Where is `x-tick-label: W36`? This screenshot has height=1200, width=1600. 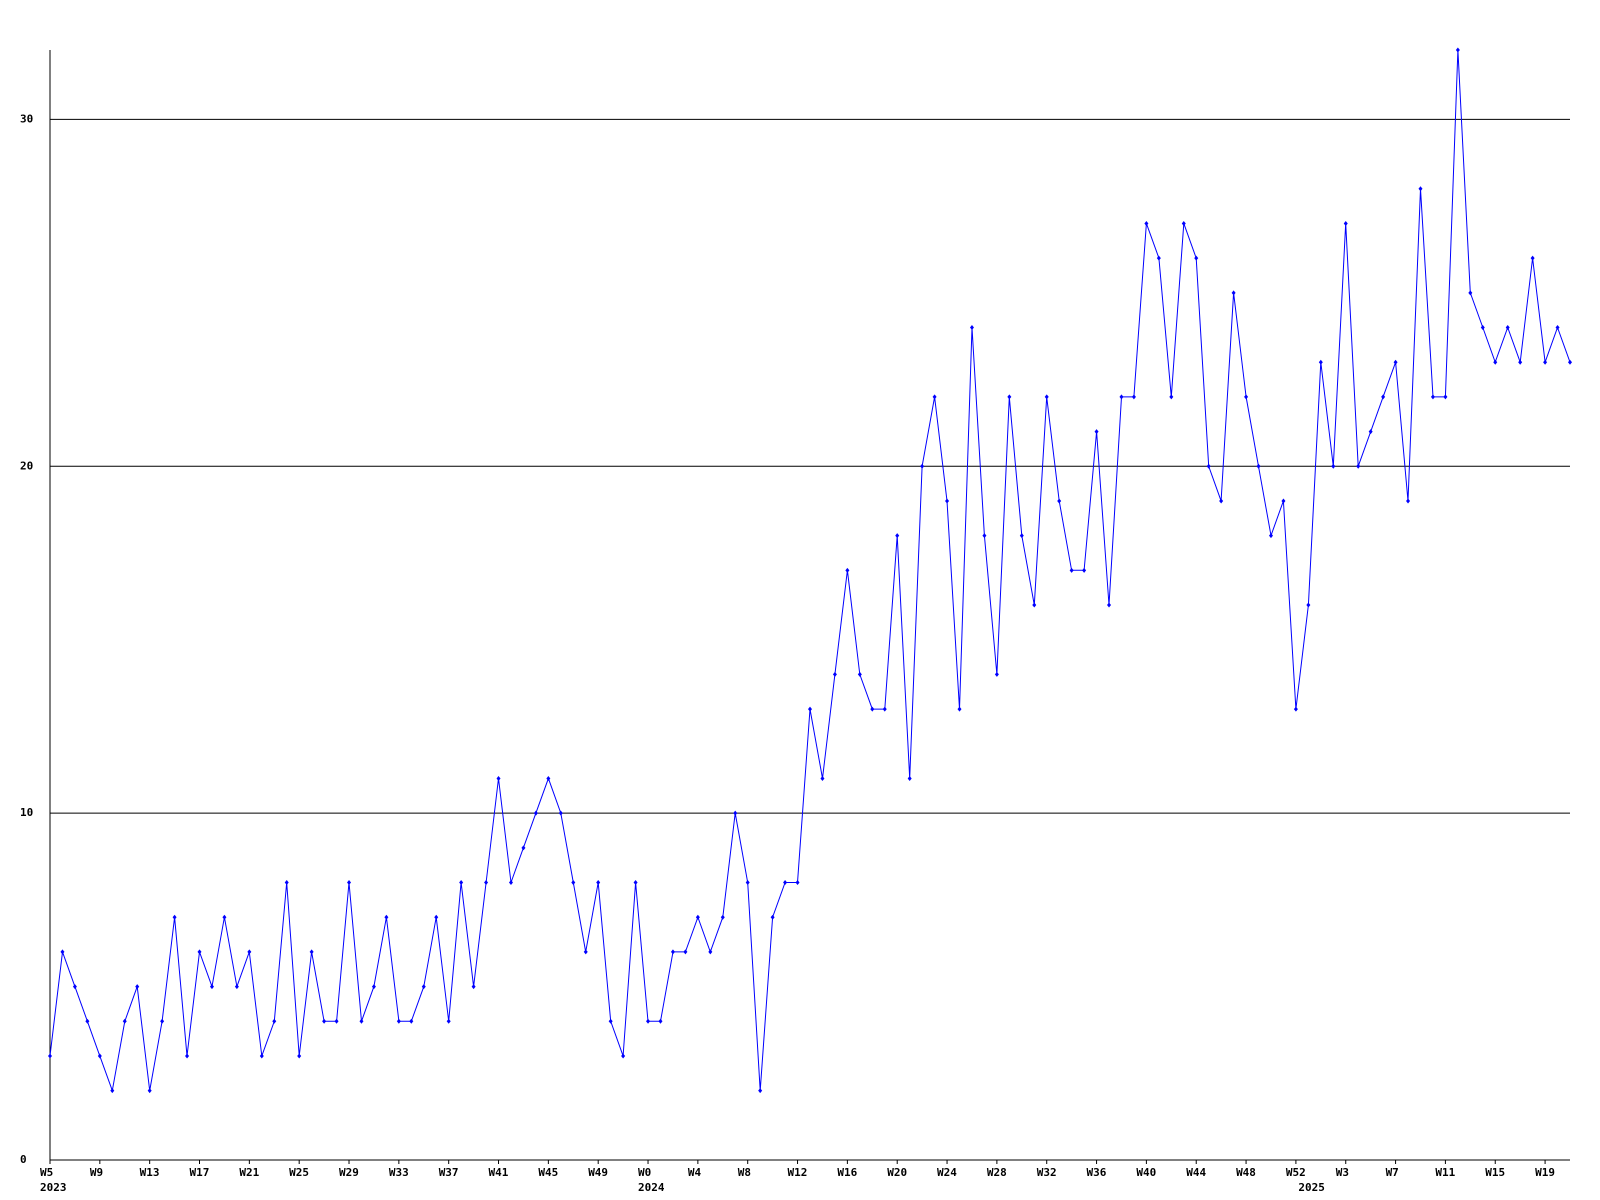 x-tick-label: W36 is located at coordinates (1097, 1172).